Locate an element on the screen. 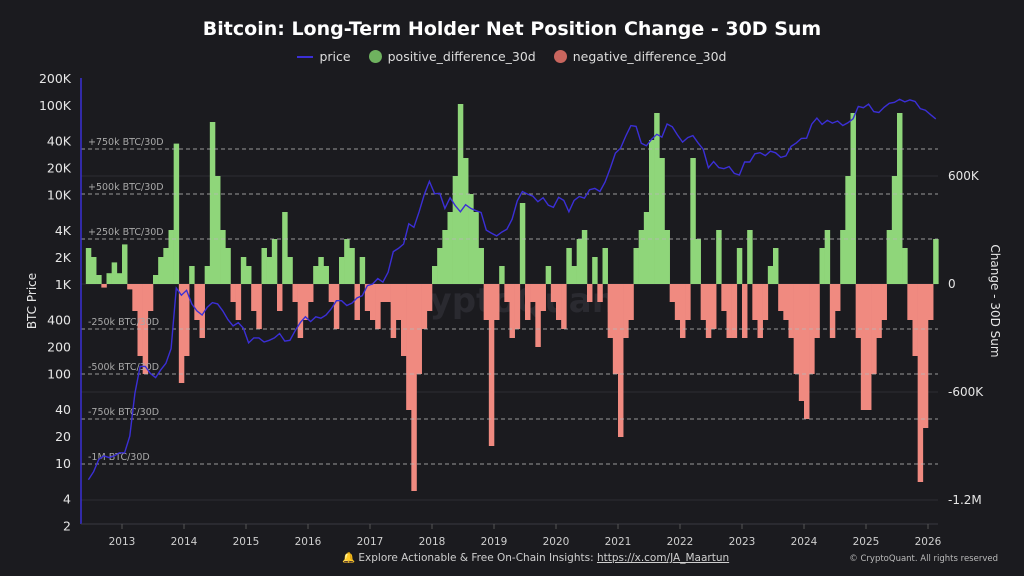 This screenshot has height=576, width=1024. right-tick-label: -1.2M is located at coordinates (965, 500).